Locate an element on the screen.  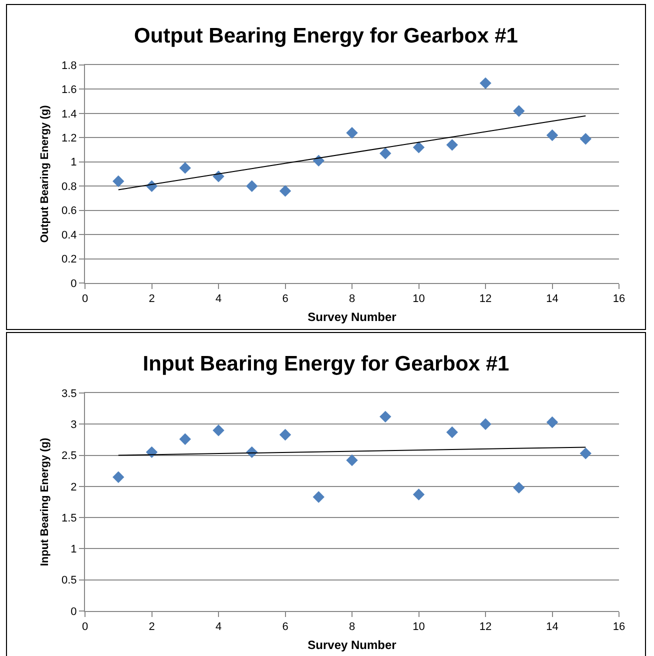
y-tick-label: 0.4 is located at coordinates (69, 235).